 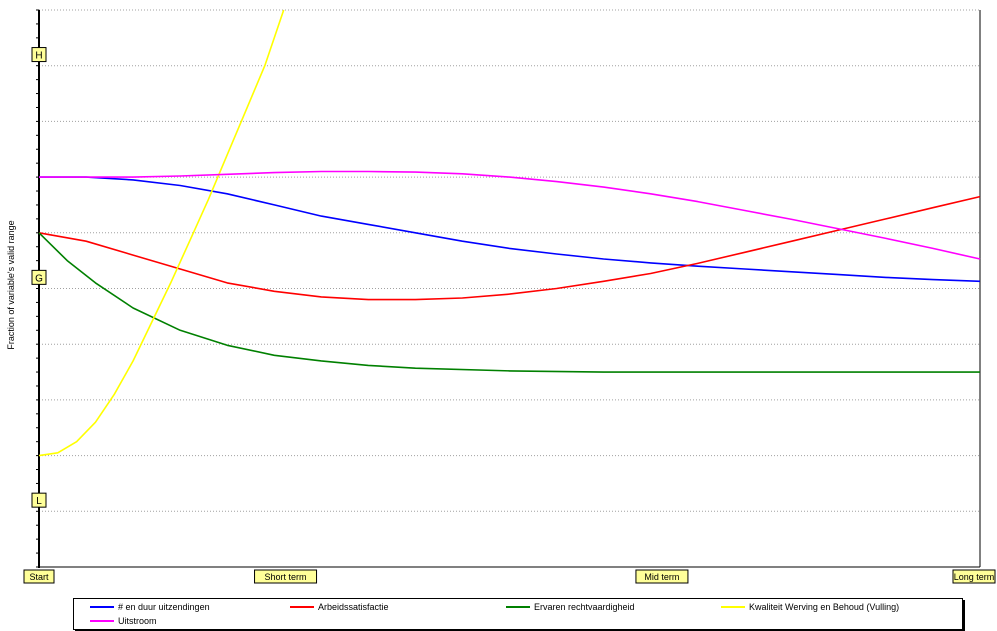 I want to click on y-marker-label: L, so click(x=39, y=501).